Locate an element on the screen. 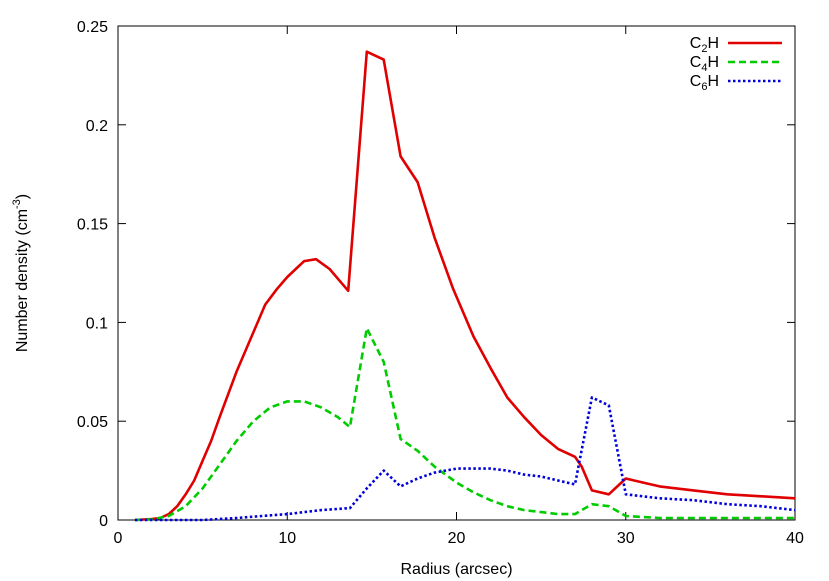 The height and width of the screenshot is (581, 829). y-tick-label: 0.25 is located at coordinates (92, 27).